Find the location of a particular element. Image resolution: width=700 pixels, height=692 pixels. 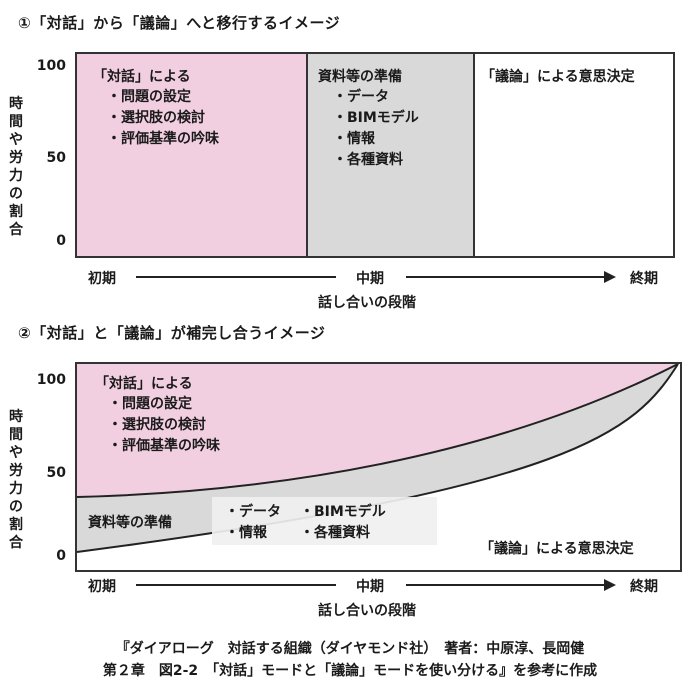

caption-line-1: 『ダイアローグ 対話する組織（ダイヤモンド社） 著者：中原淳、長岡健 is located at coordinates (350, 649).